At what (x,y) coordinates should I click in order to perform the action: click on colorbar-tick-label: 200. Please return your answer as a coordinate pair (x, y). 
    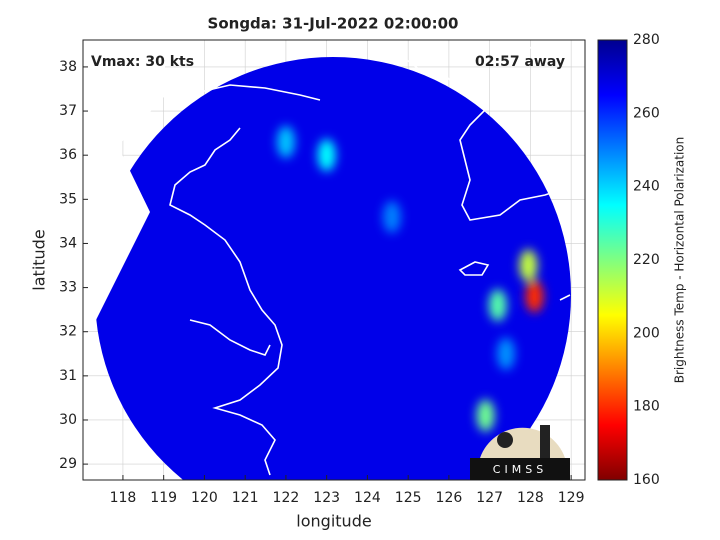
    Looking at the image, I should click on (646, 333).